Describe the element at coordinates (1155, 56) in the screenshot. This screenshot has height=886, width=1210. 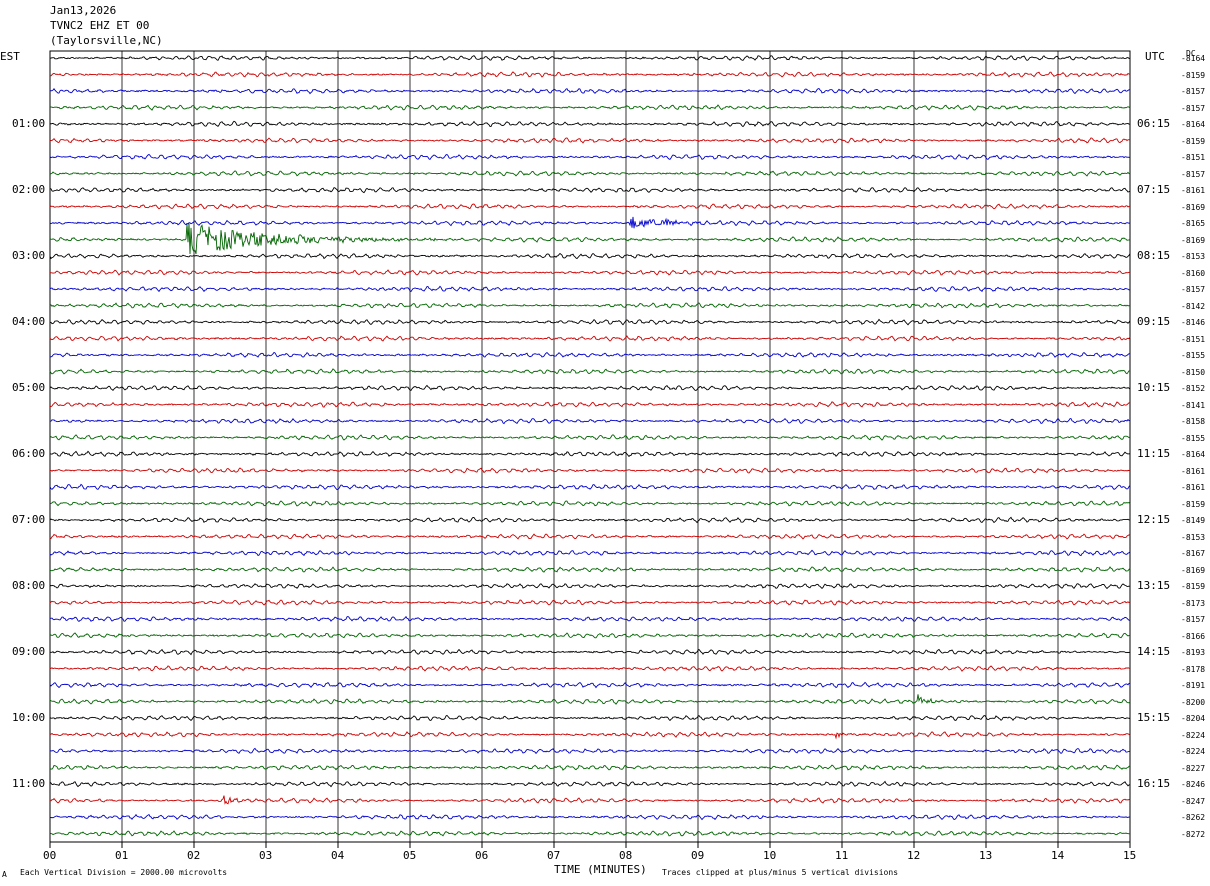
I see `right-timezone-label: UTC` at that location.